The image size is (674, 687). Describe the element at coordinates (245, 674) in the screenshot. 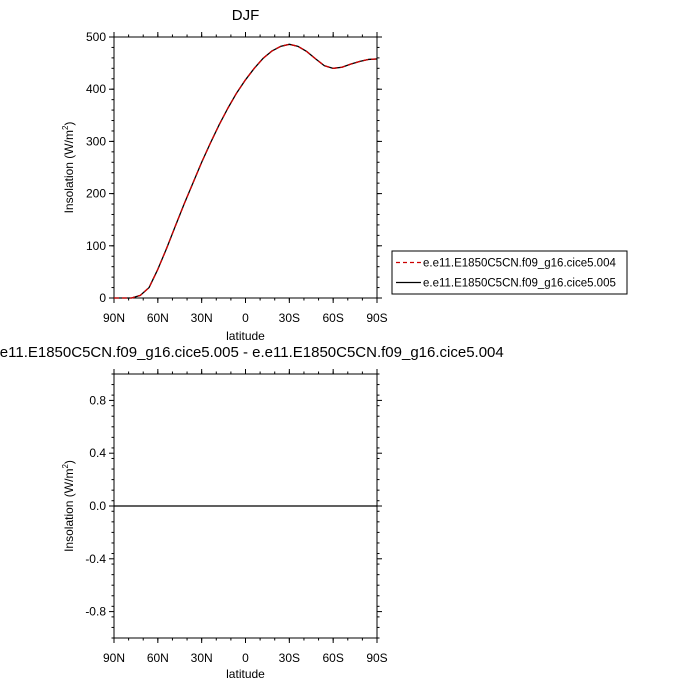

I see `bottom-x-axis-label: latitude` at that location.